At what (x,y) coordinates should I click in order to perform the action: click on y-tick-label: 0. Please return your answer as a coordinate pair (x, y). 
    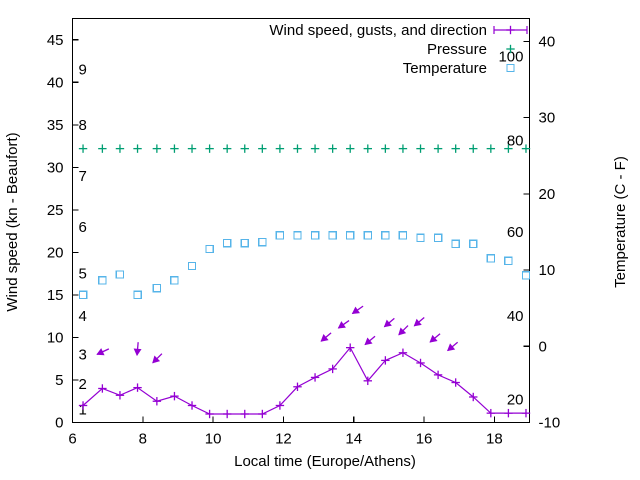
    Looking at the image, I should click on (59, 423).